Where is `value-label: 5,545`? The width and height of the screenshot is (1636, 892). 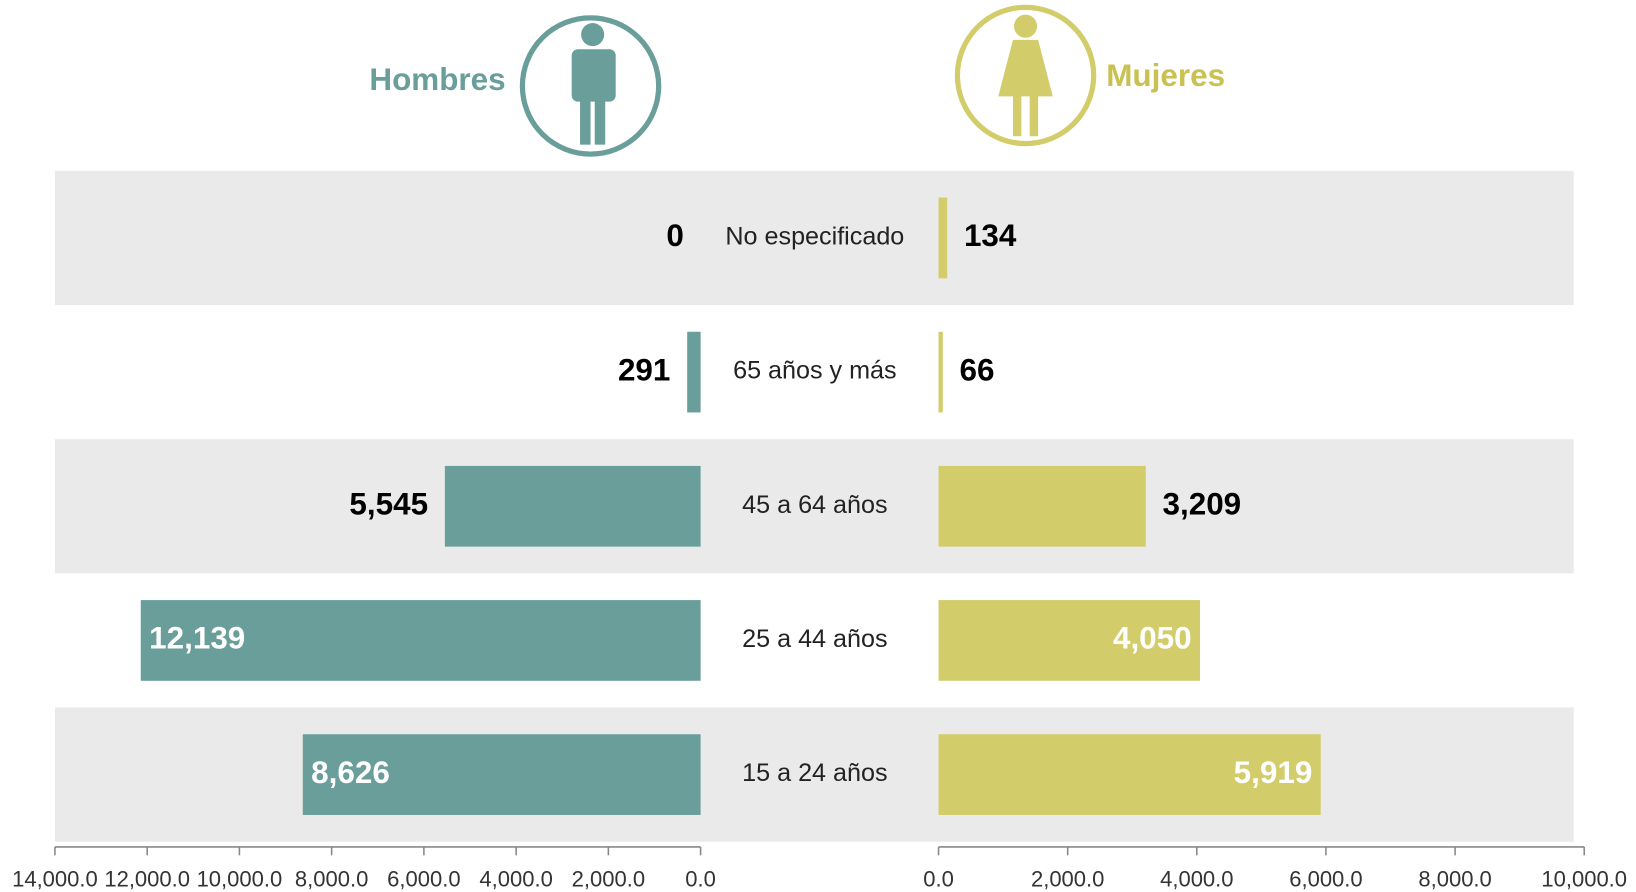 value-label: 5,545 is located at coordinates (388, 504).